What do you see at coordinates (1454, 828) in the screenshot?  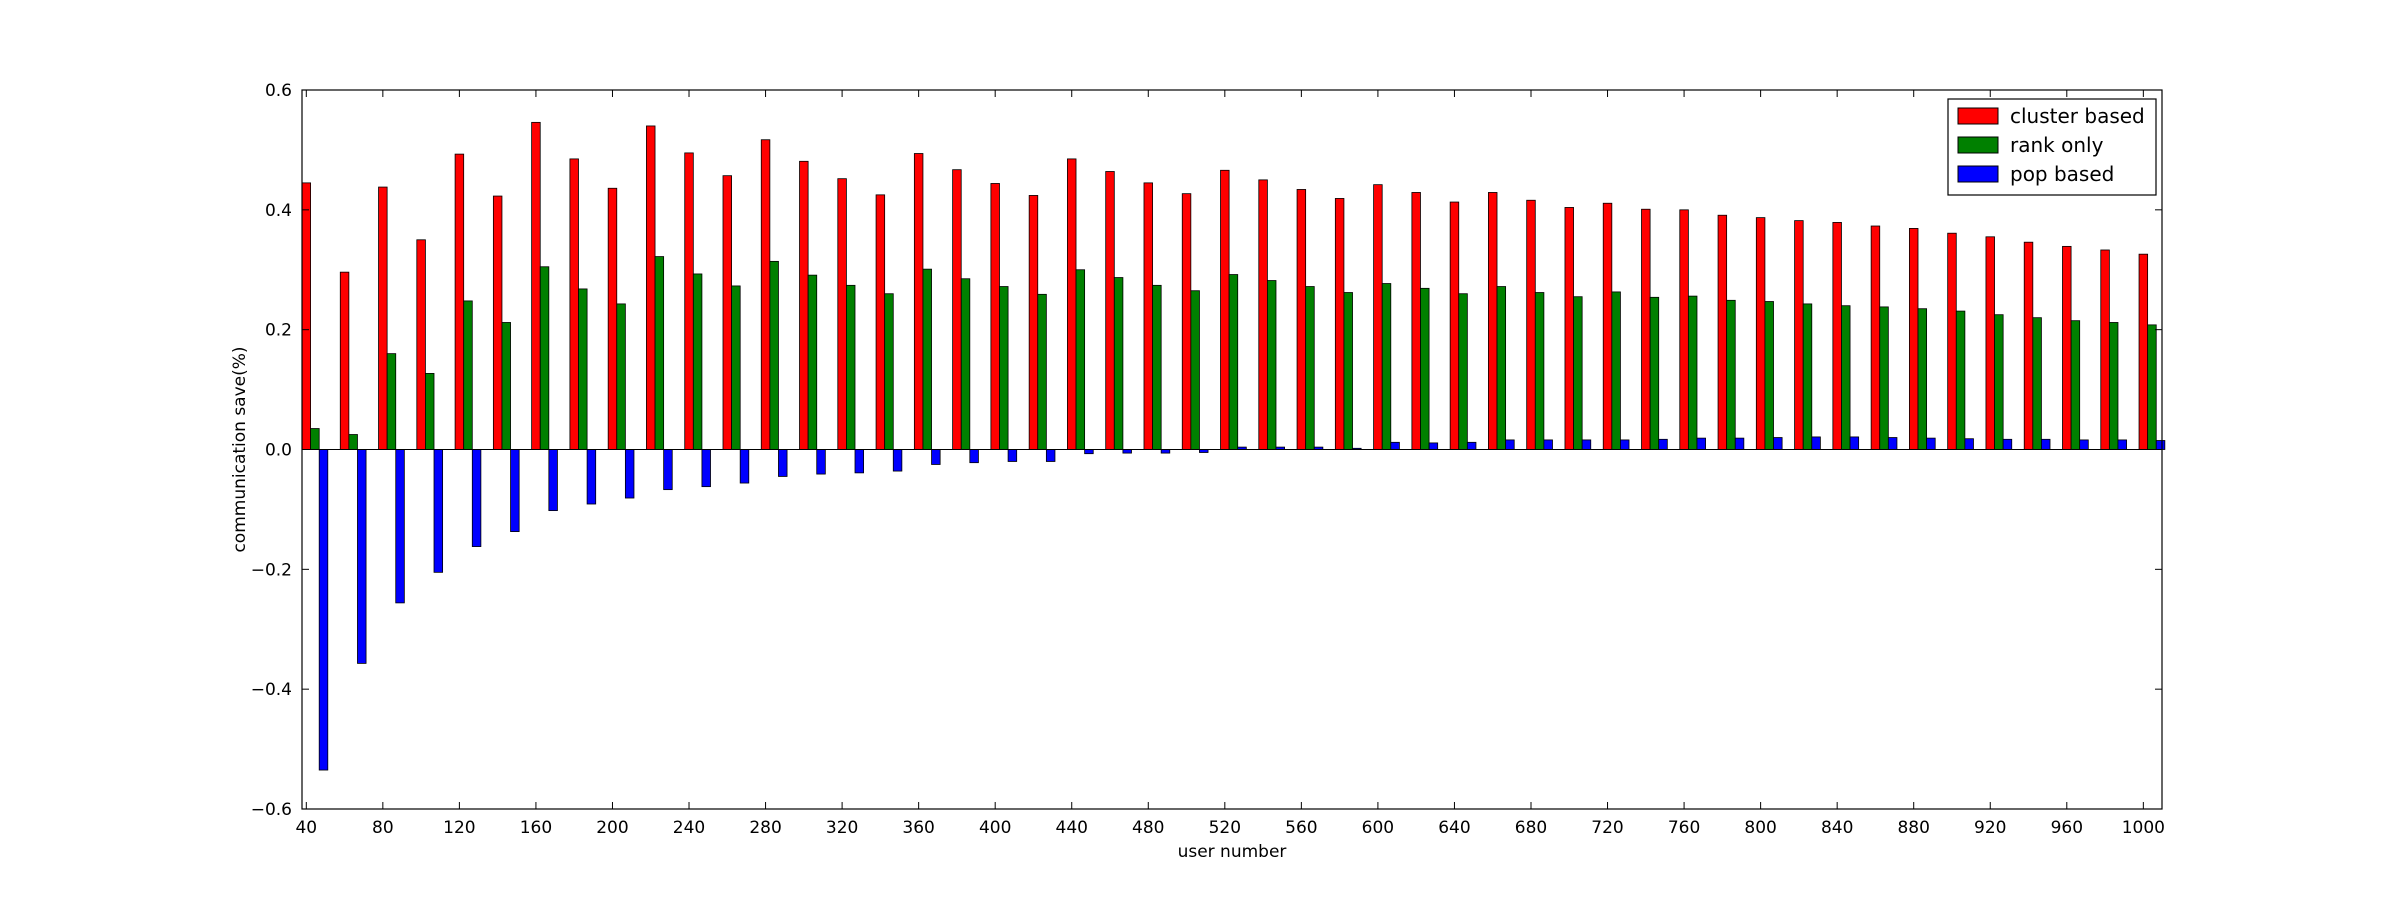 I see `x-tick-label: 640` at bounding box center [1454, 828].